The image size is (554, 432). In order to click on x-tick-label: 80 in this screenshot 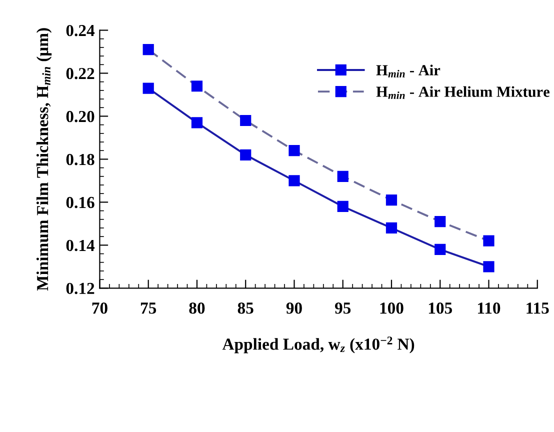, I will do `click(197, 308)`.